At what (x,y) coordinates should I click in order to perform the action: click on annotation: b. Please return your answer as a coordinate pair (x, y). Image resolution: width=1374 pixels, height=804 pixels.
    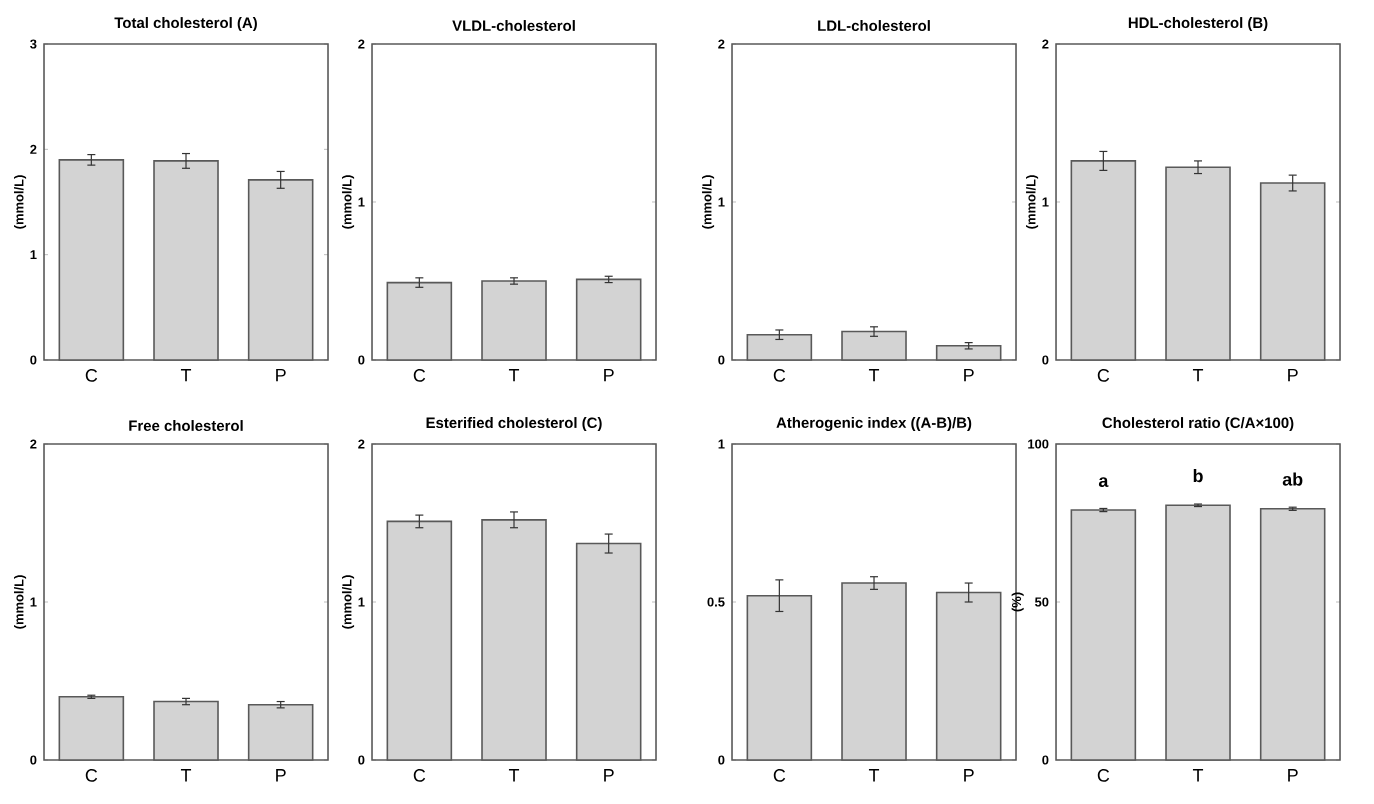
    Looking at the image, I should click on (1198, 476).